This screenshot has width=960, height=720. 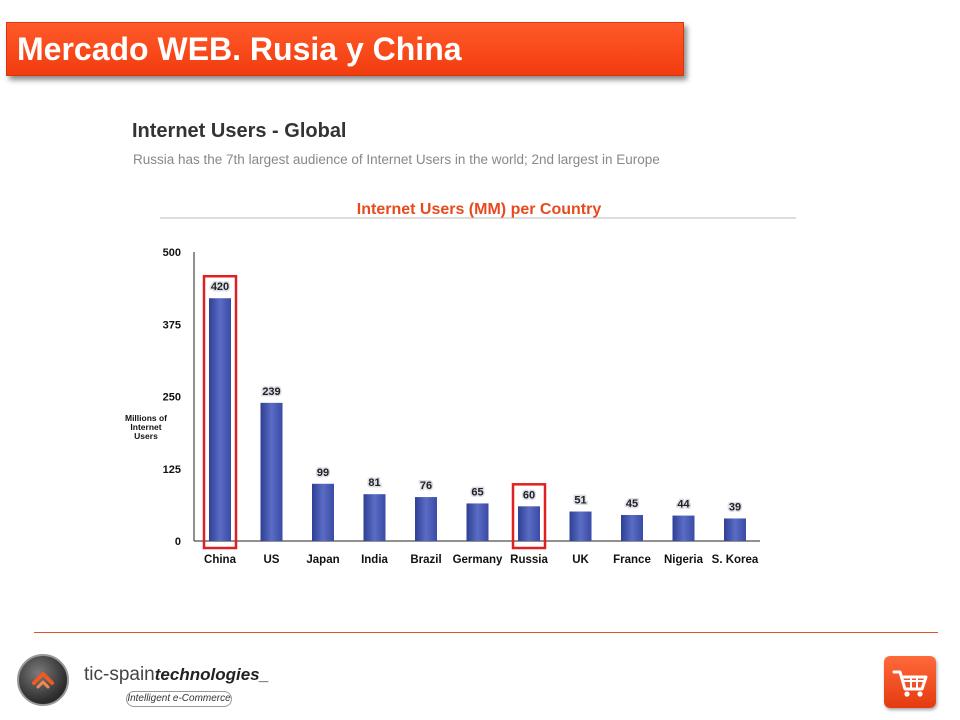 I want to click on x-tick-label: India, so click(x=374, y=560).